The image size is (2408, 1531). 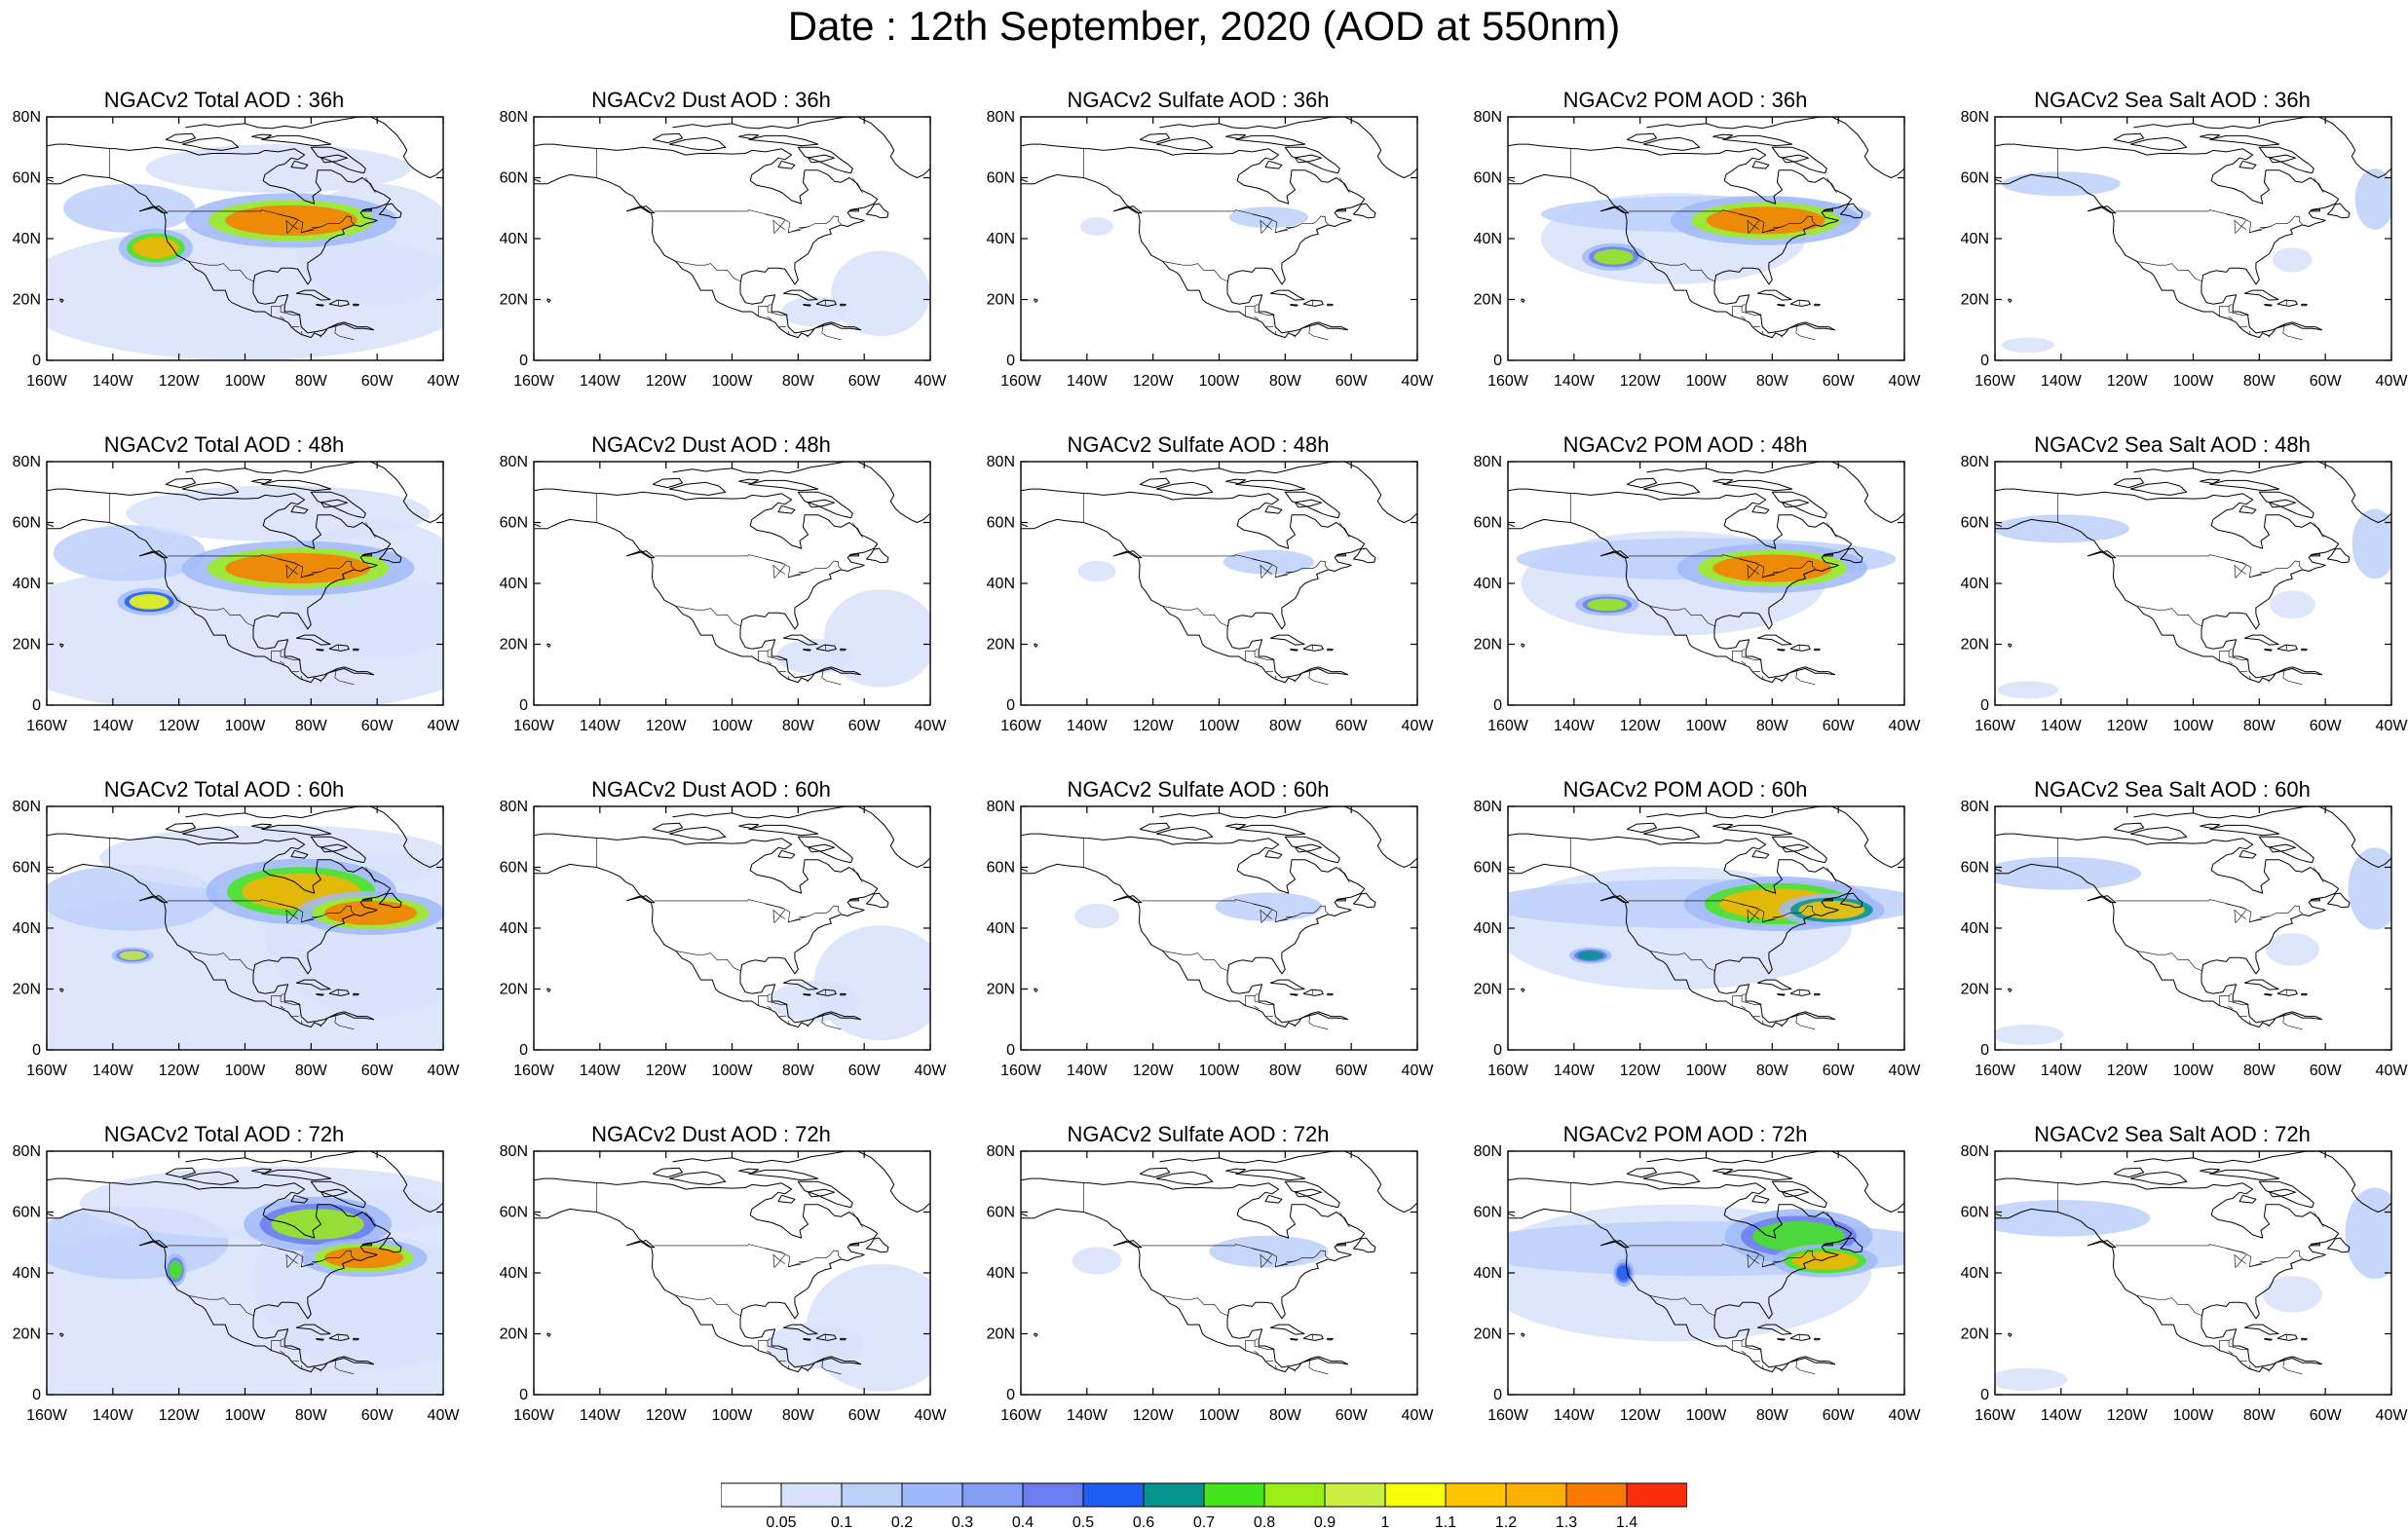 I want to click on panel-title: NGACv2 Sulfate AOD : 48h, so click(x=1198, y=444).